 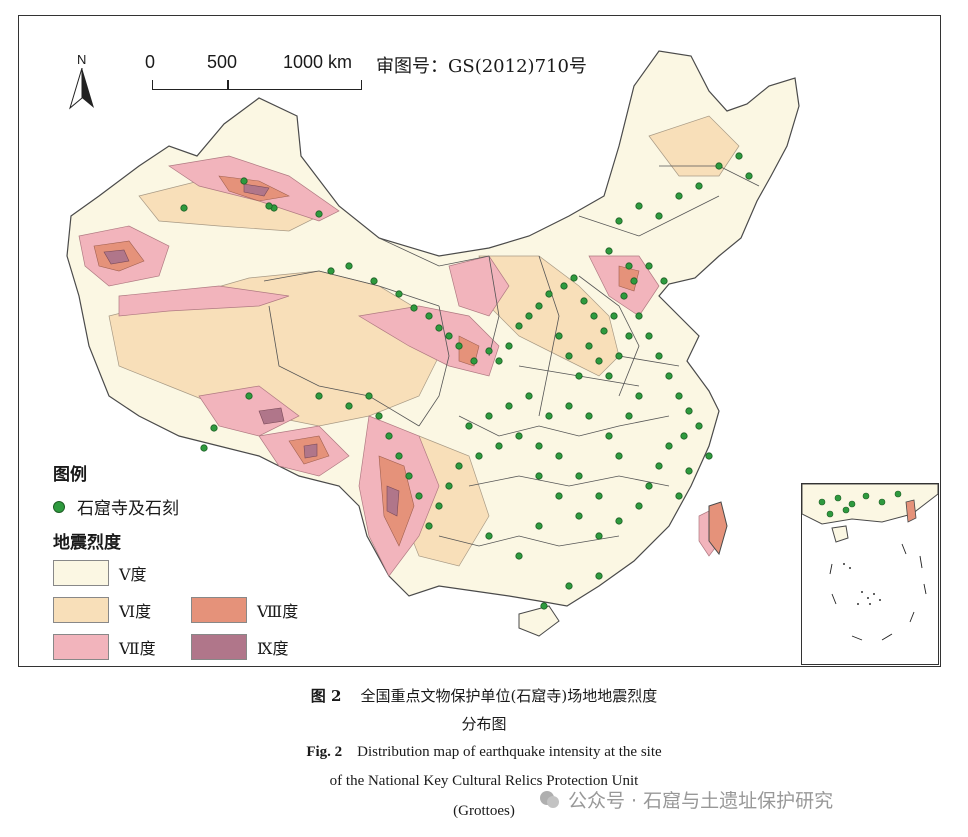 What do you see at coordinates (318, 62) in the screenshot?
I see `scale-label-1000: 1000 km` at bounding box center [318, 62].